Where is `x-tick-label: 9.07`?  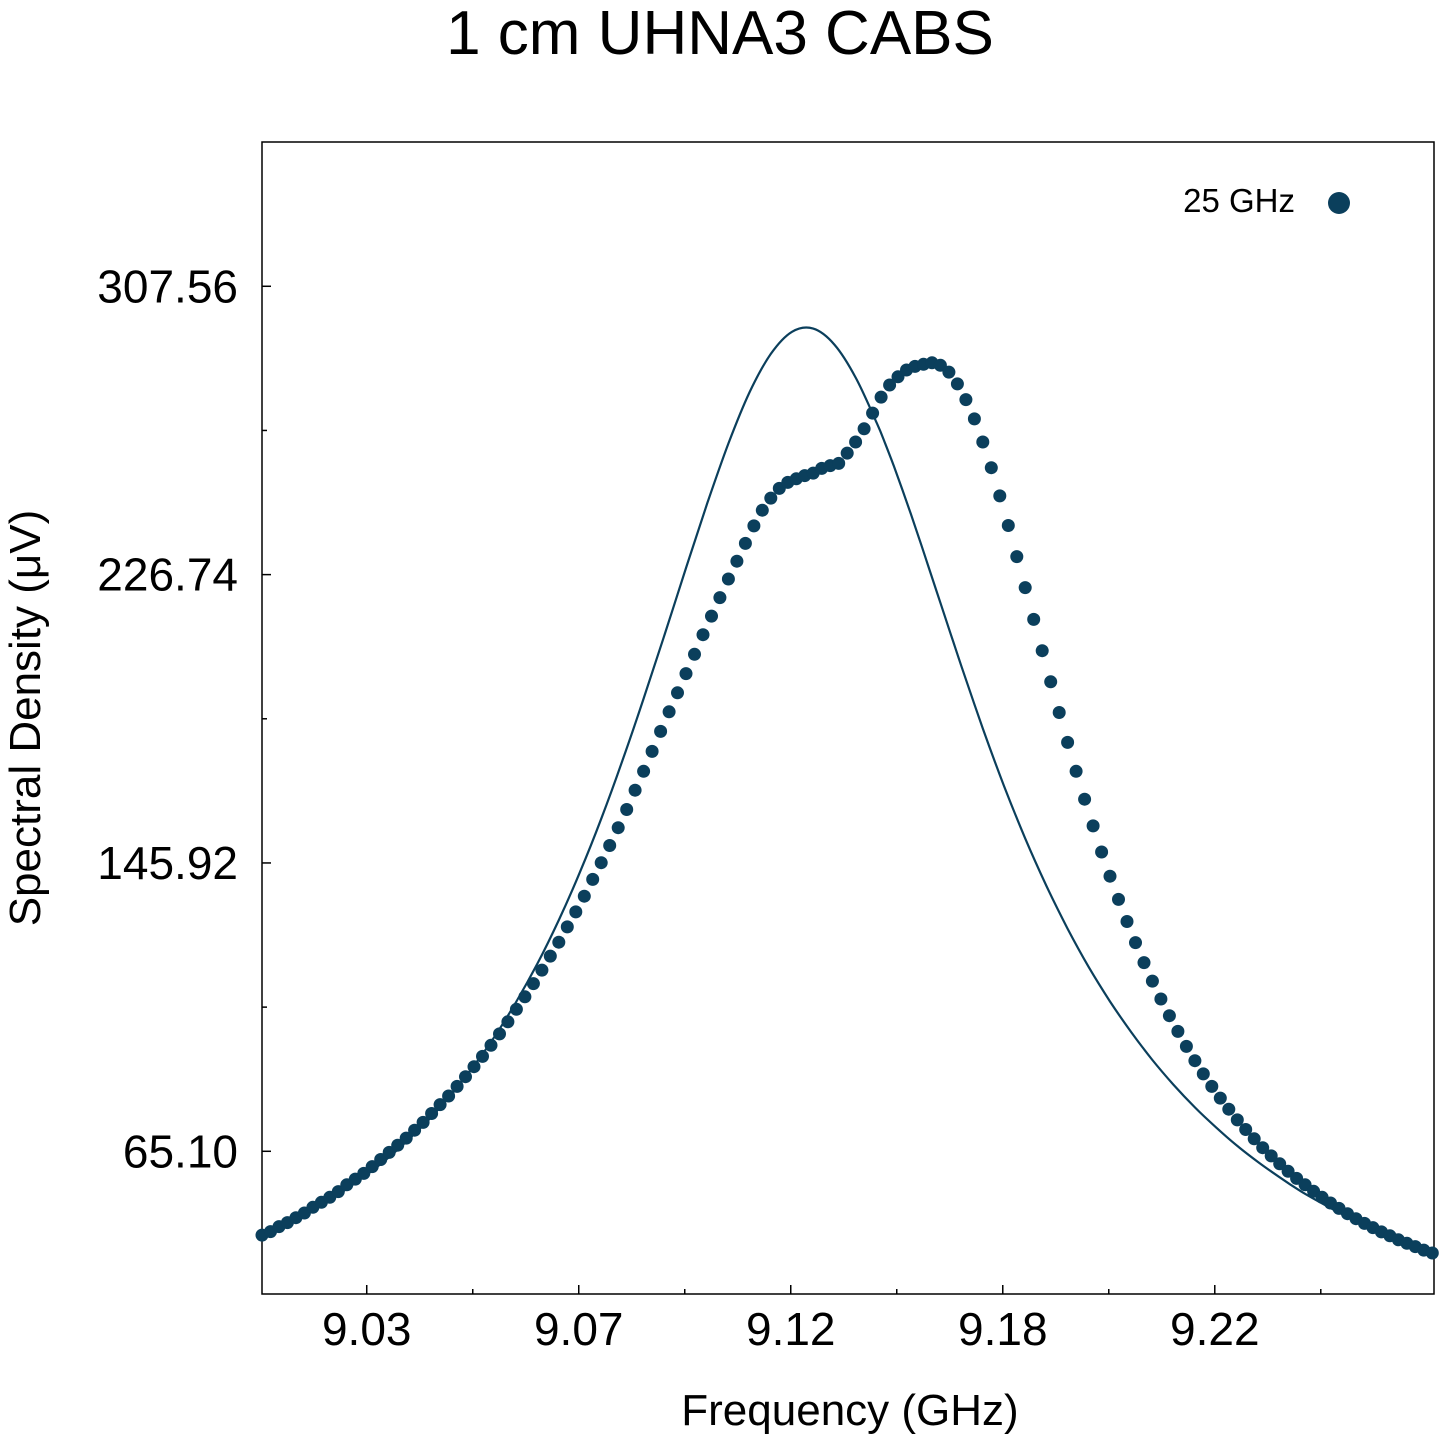 x-tick-label: 9.07 is located at coordinates (579, 1329).